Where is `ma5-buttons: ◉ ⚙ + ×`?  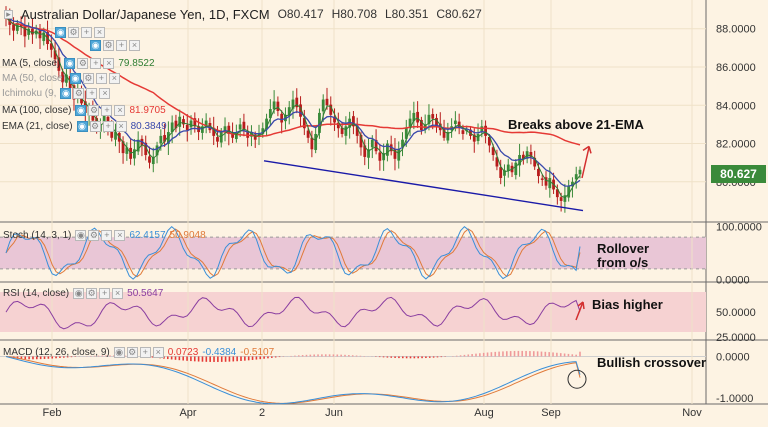 ma5-buttons: ◉ ⚙ + × is located at coordinates (89, 63).